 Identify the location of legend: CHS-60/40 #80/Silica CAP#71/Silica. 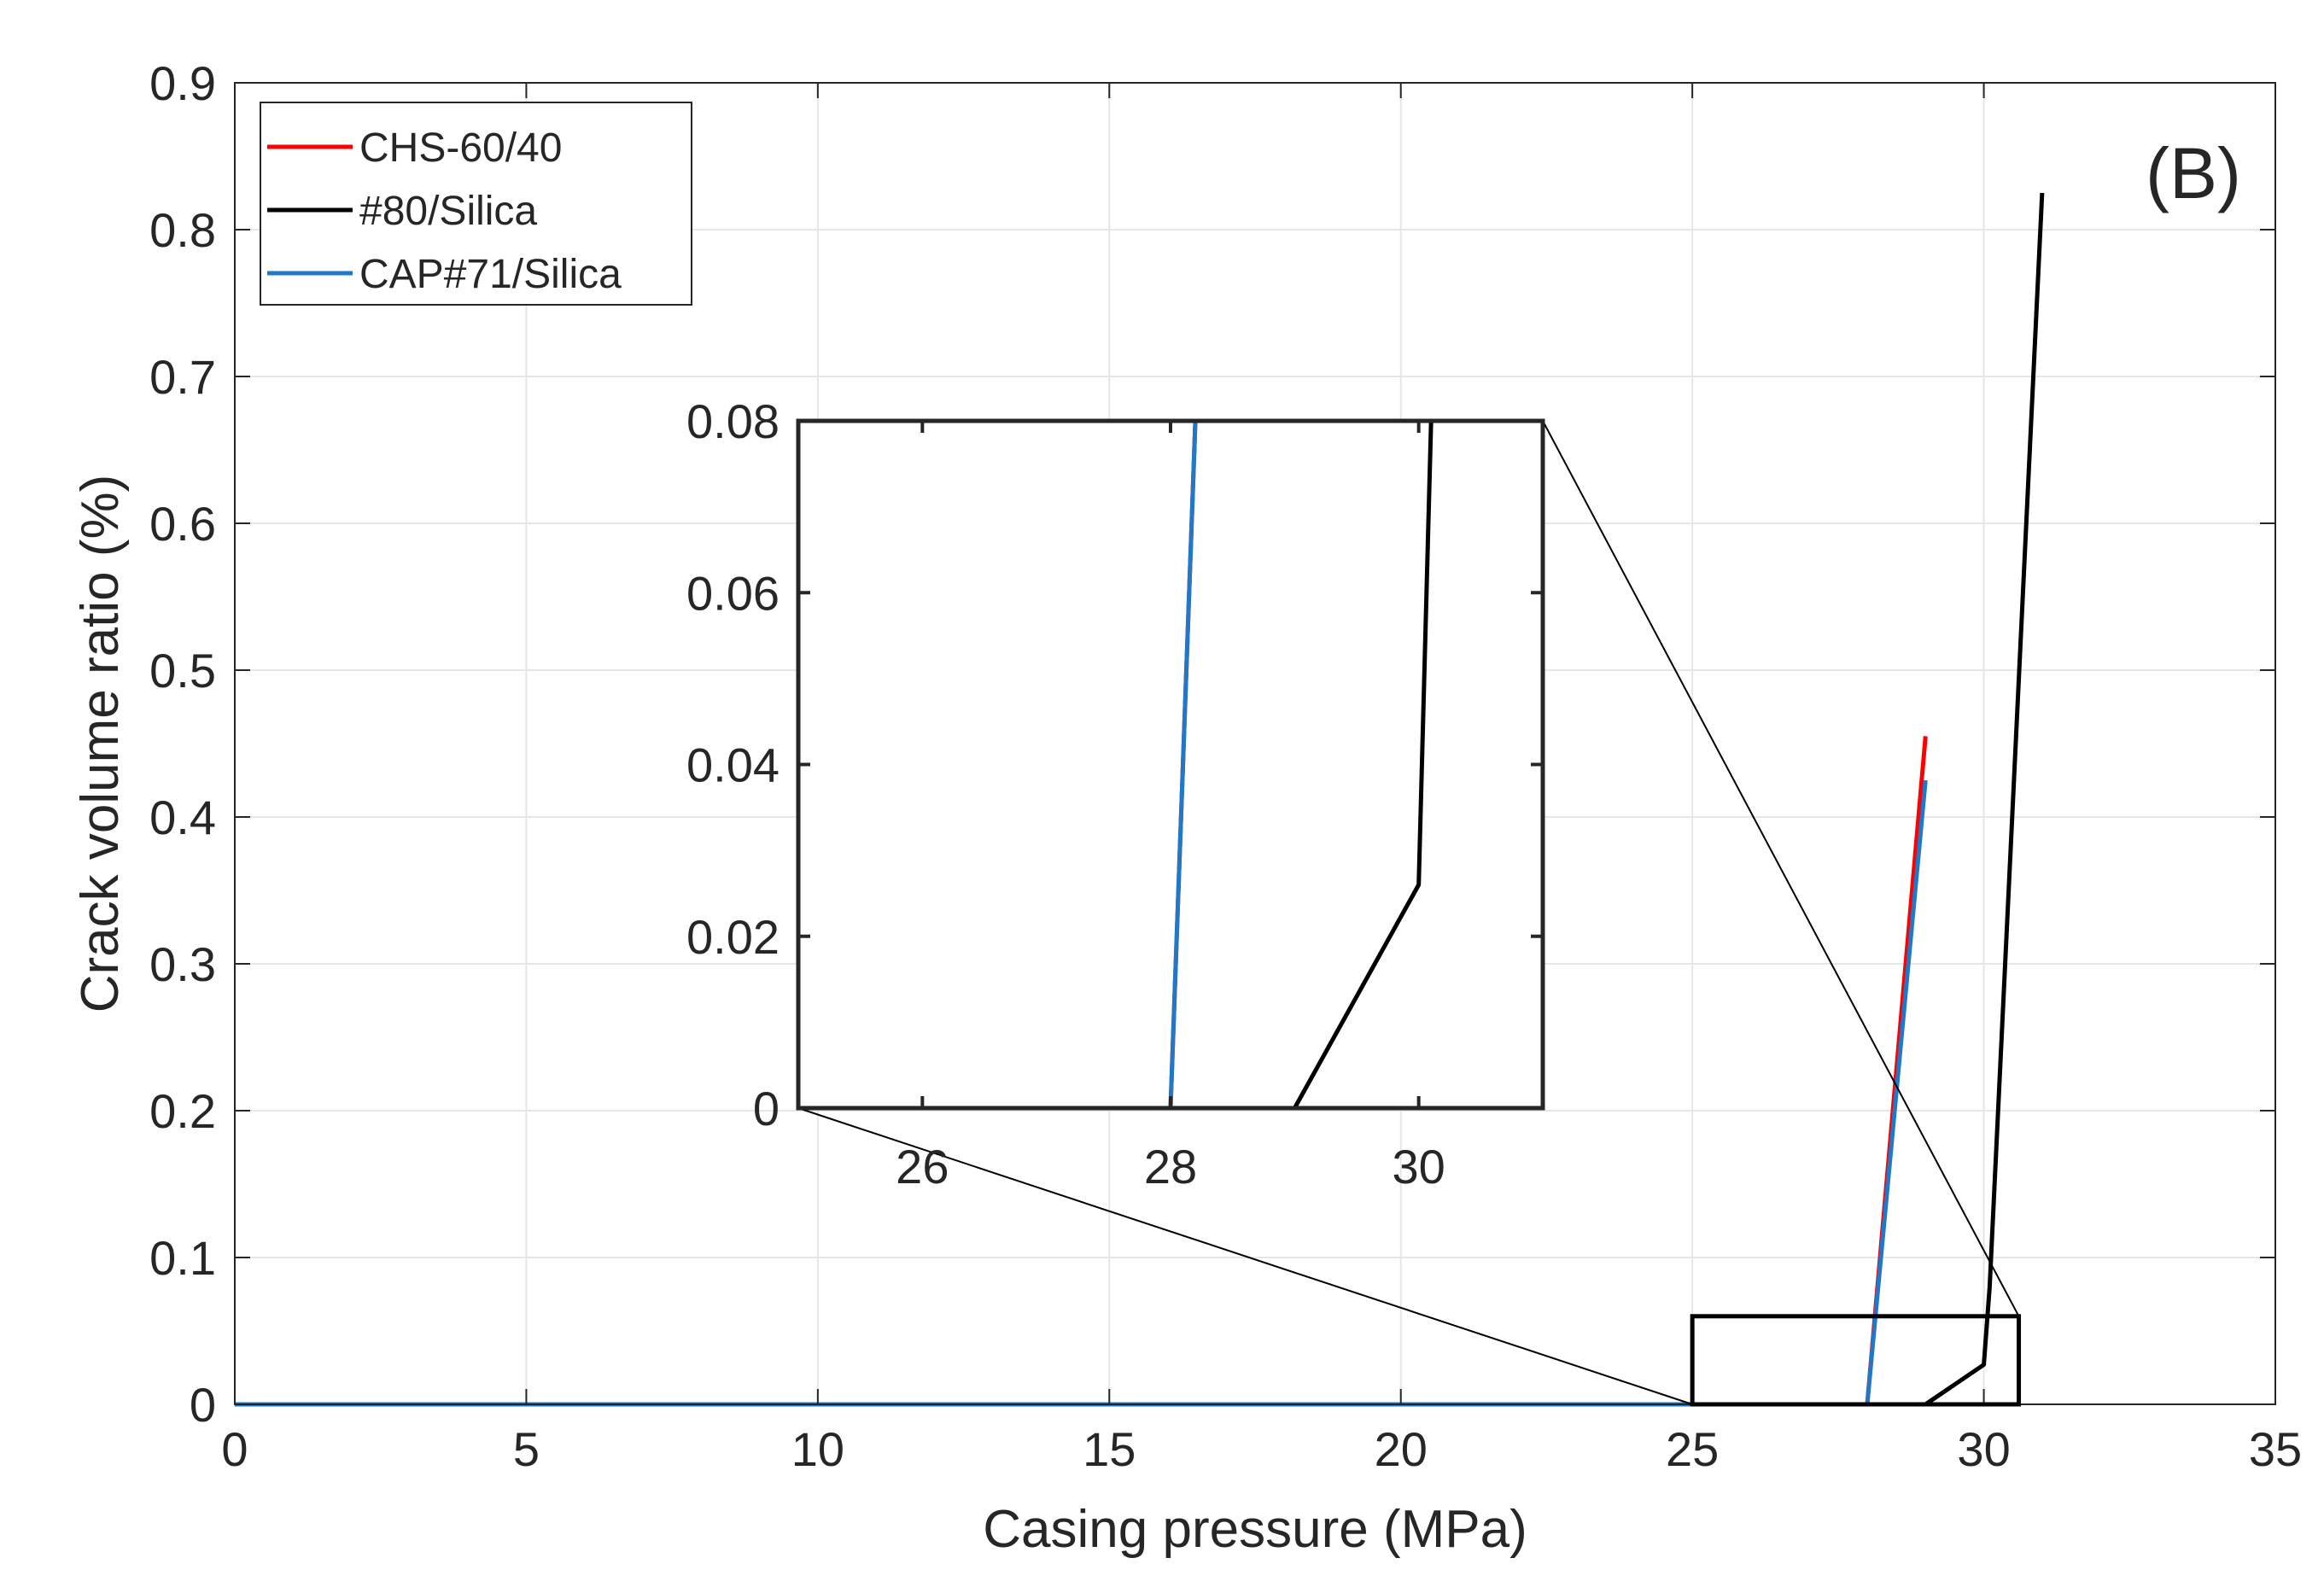
(476, 204).